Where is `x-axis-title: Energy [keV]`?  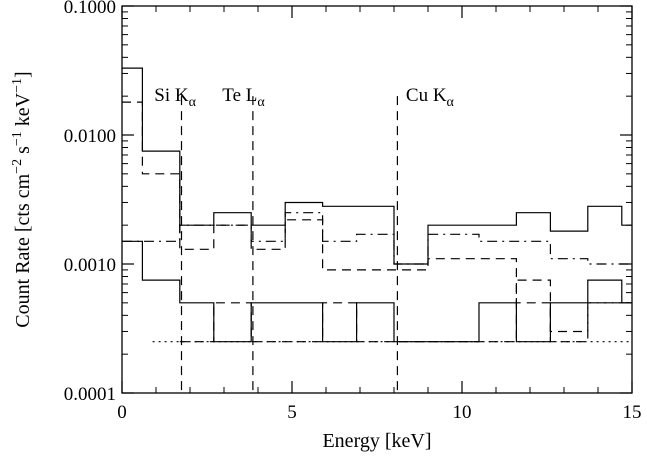
x-axis-title: Energy [keV] is located at coordinates (376, 441).